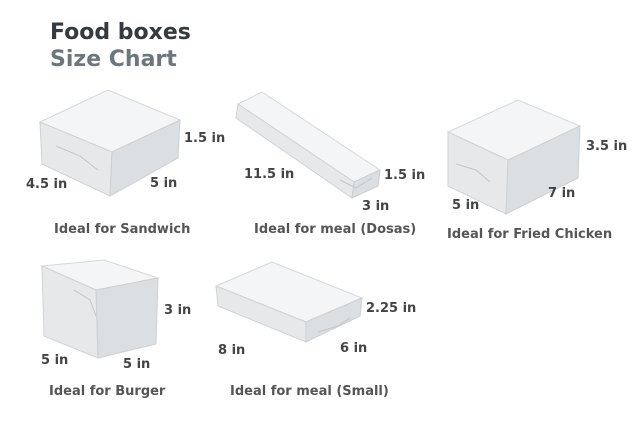  Describe the element at coordinates (334, 325) in the screenshot. I see `box-meal-small-flap` at that location.